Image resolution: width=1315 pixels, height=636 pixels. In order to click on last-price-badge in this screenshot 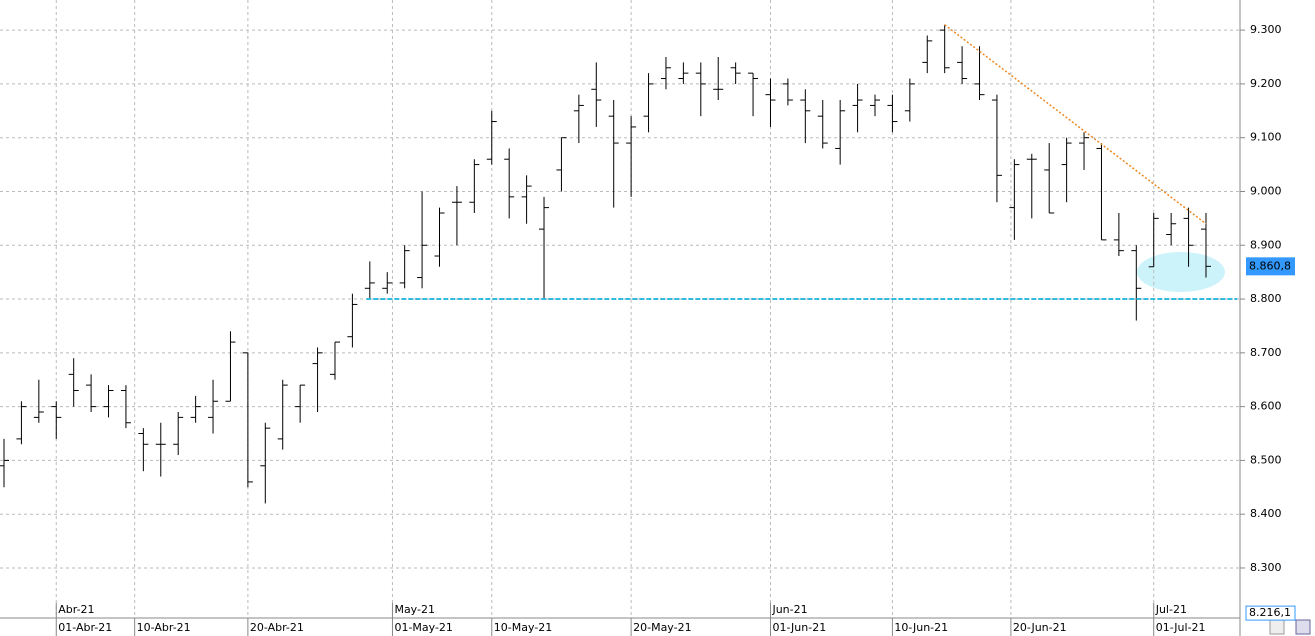, I will do `click(1270, 266)`.